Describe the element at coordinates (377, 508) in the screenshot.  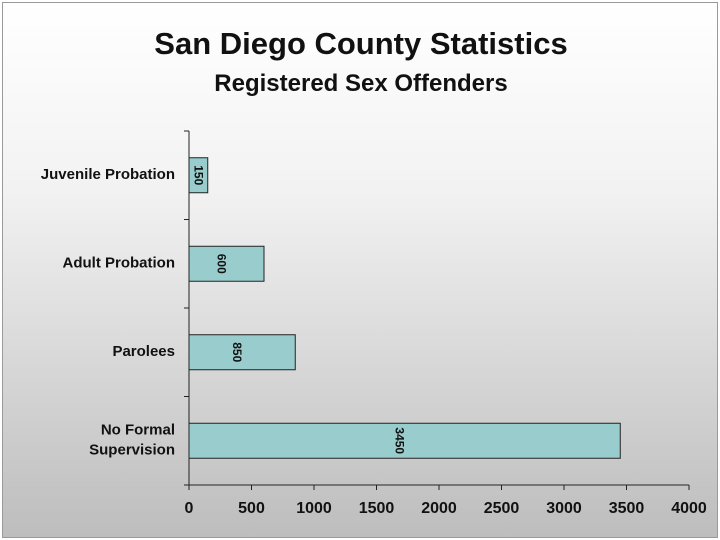
I see `x-tick-label: 1500` at that location.